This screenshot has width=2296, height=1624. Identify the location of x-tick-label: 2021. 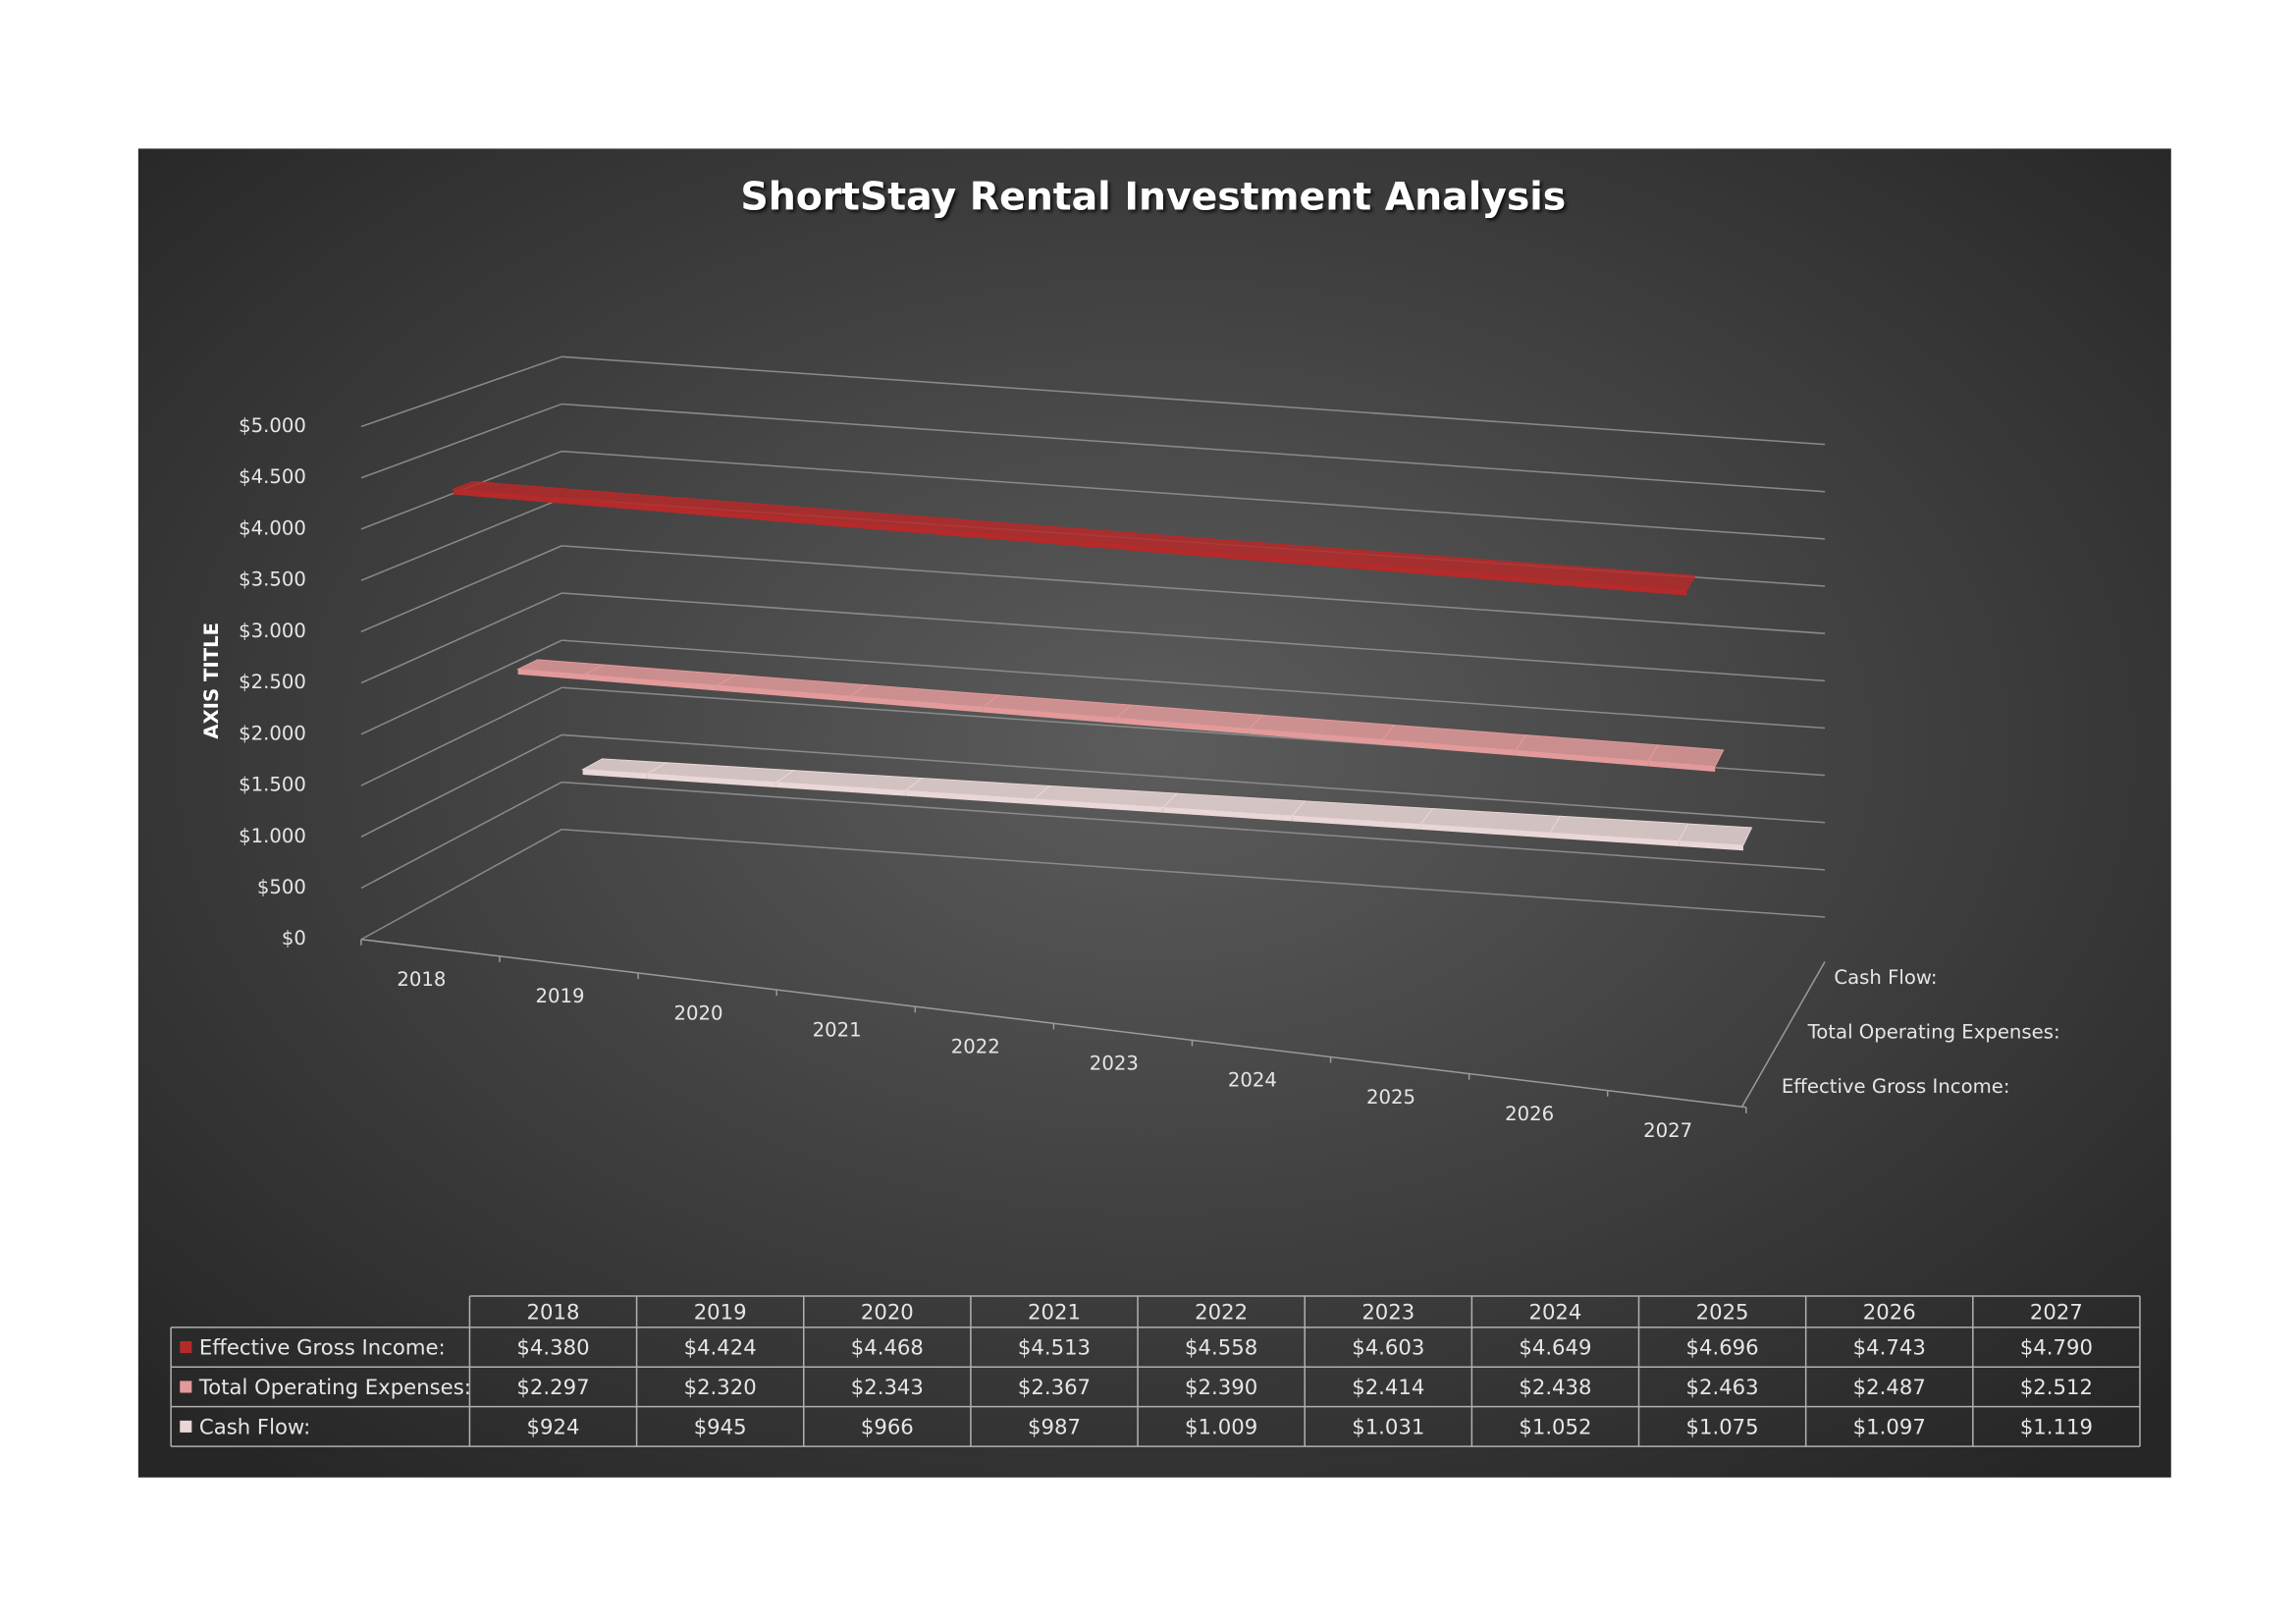
(838, 1029).